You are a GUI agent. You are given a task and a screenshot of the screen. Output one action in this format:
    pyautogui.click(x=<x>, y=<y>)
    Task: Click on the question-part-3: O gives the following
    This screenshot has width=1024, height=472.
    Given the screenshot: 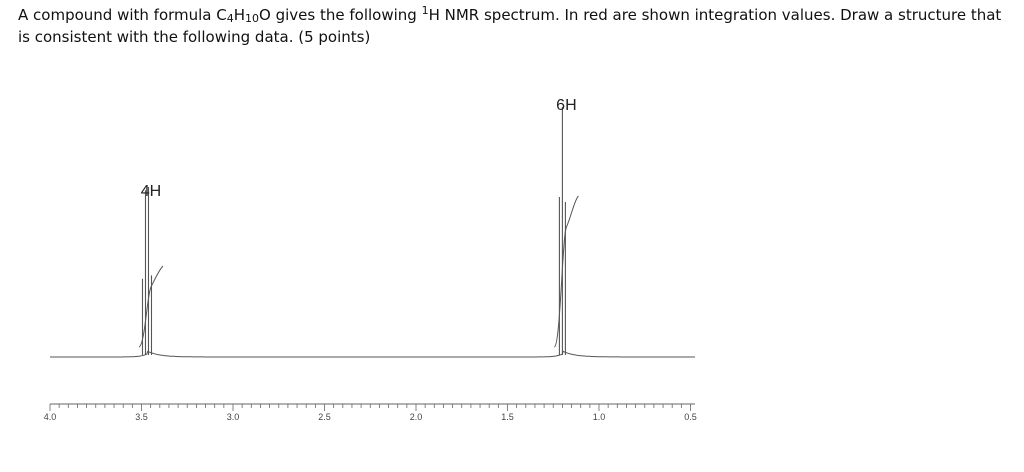 What is the action you would take?
    pyautogui.click(x=340, y=15)
    